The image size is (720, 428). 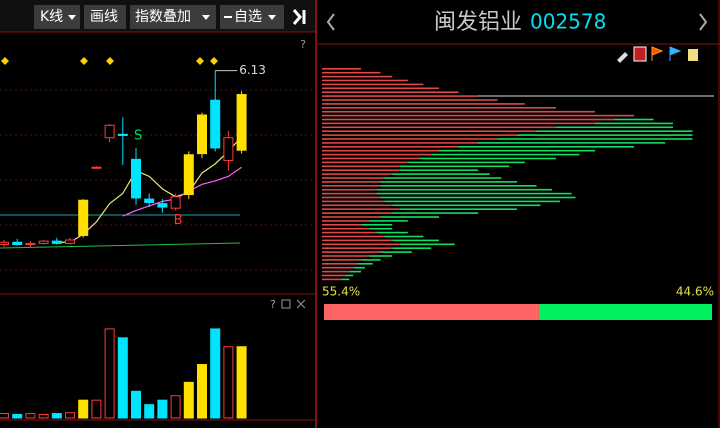 What do you see at coordinates (109, 61) in the screenshot?
I see `event-marker` at bounding box center [109, 61].